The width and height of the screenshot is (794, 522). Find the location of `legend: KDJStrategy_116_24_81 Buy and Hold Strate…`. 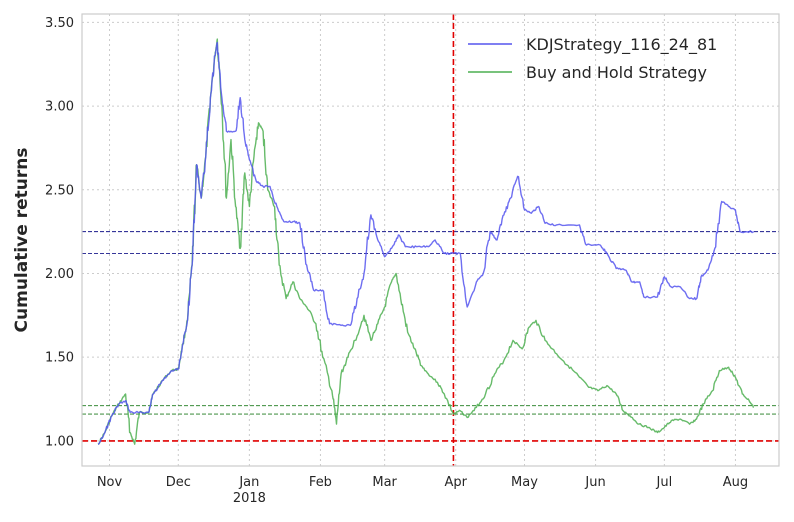

legend: KDJStrategy_116_24_81 Buy and Hold Strate… is located at coordinates (592, 58).